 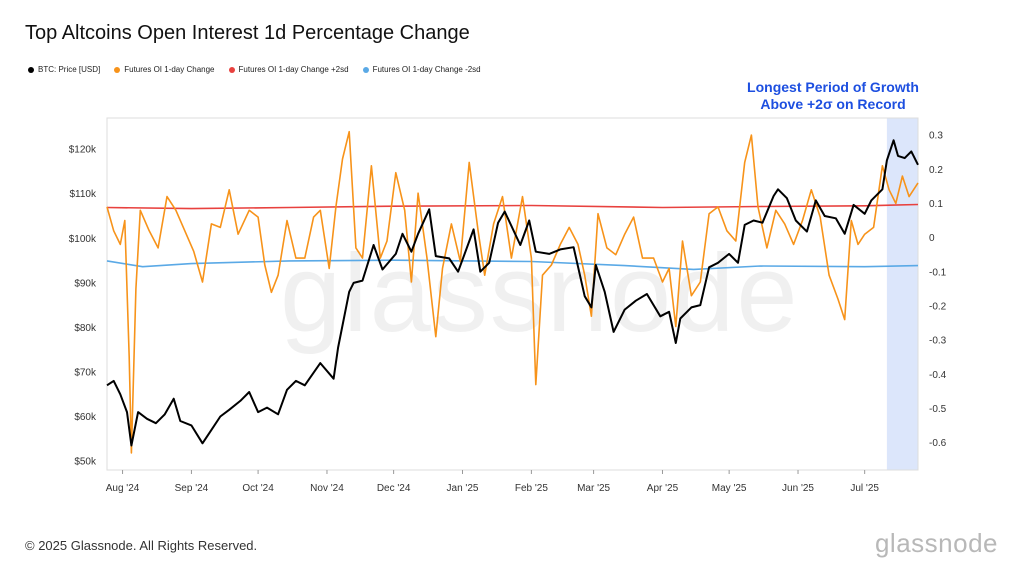 I want to click on y-right-tick-label: -0.5, so click(x=938, y=409).